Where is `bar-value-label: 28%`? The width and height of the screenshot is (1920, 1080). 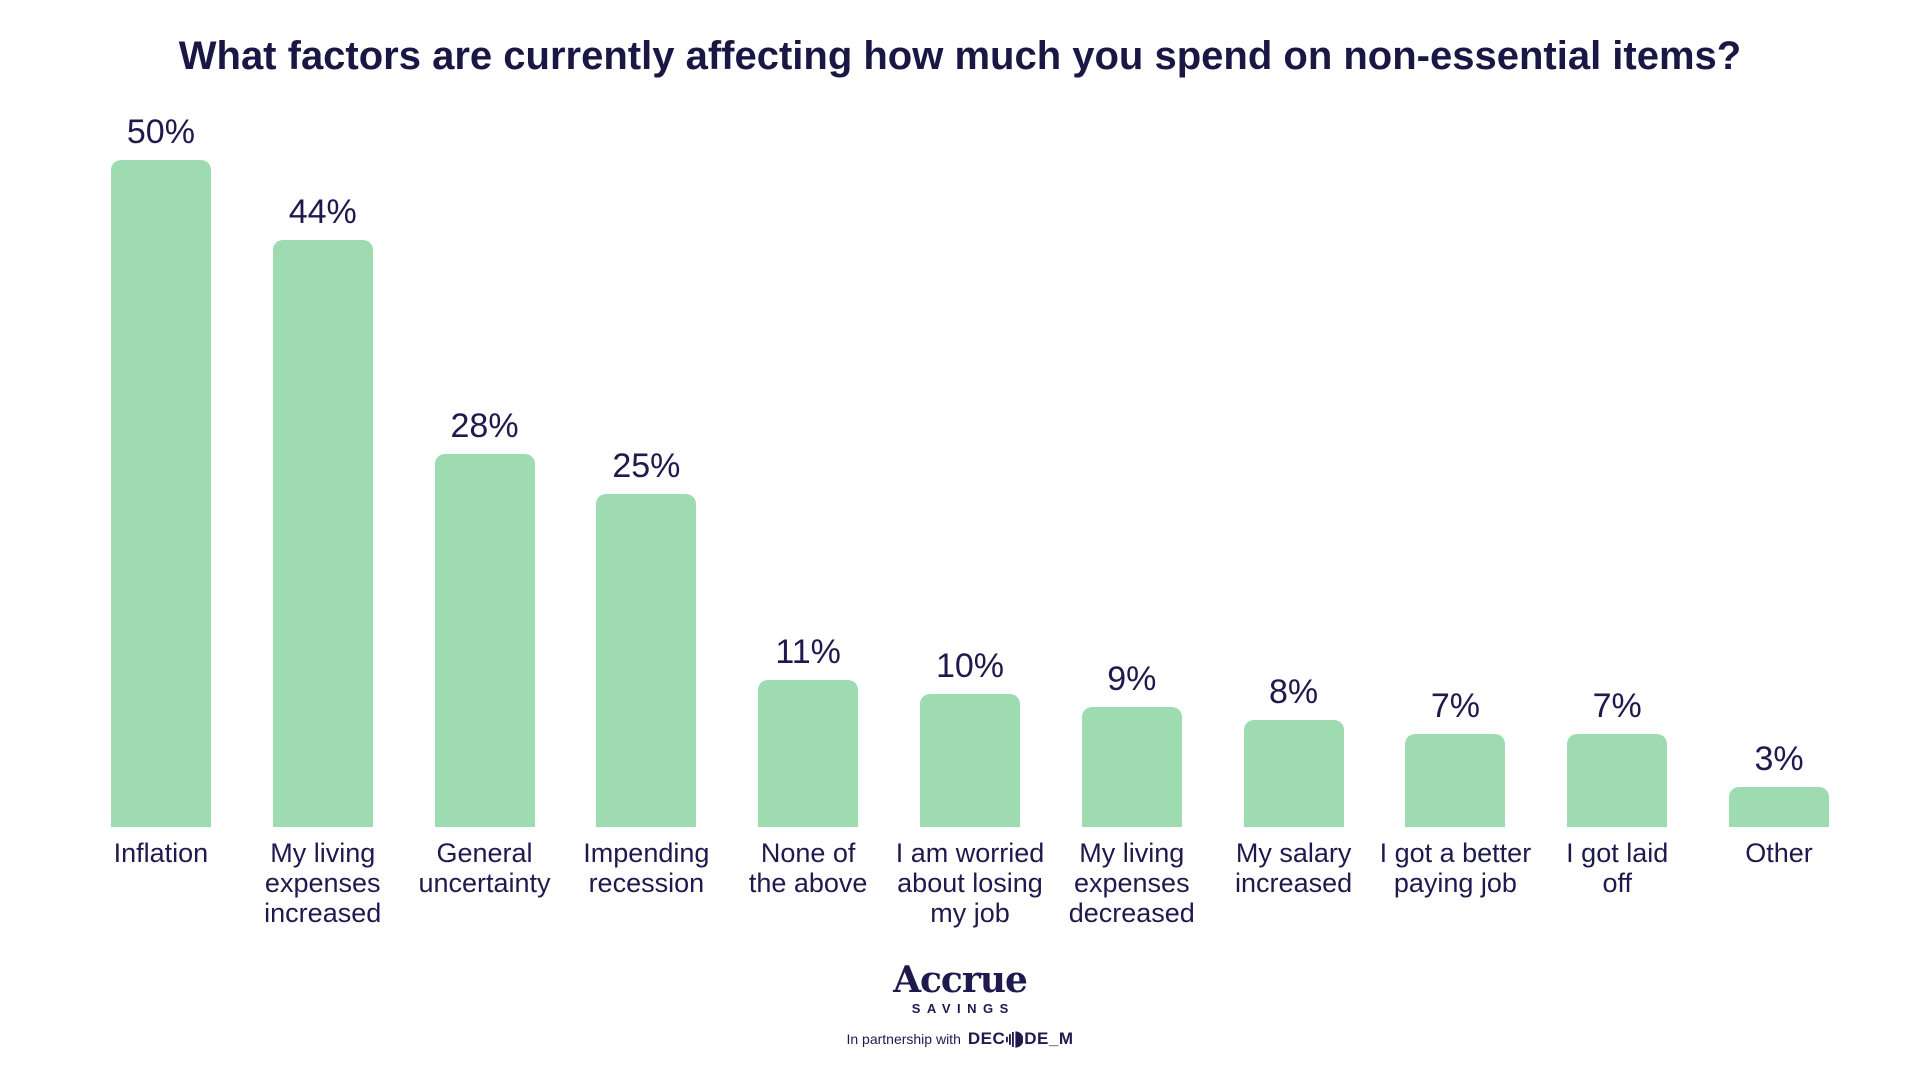 bar-value-label: 28% is located at coordinates (484, 425).